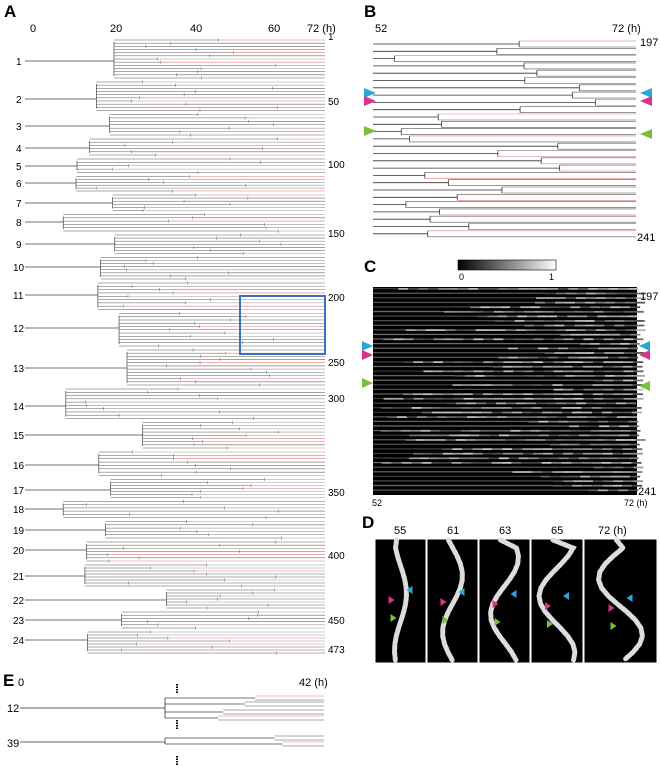 The image size is (661, 766). What do you see at coordinates (613, 626) in the screenshot?
I see `frame-green-arrow` at bounding box center [613, 626].